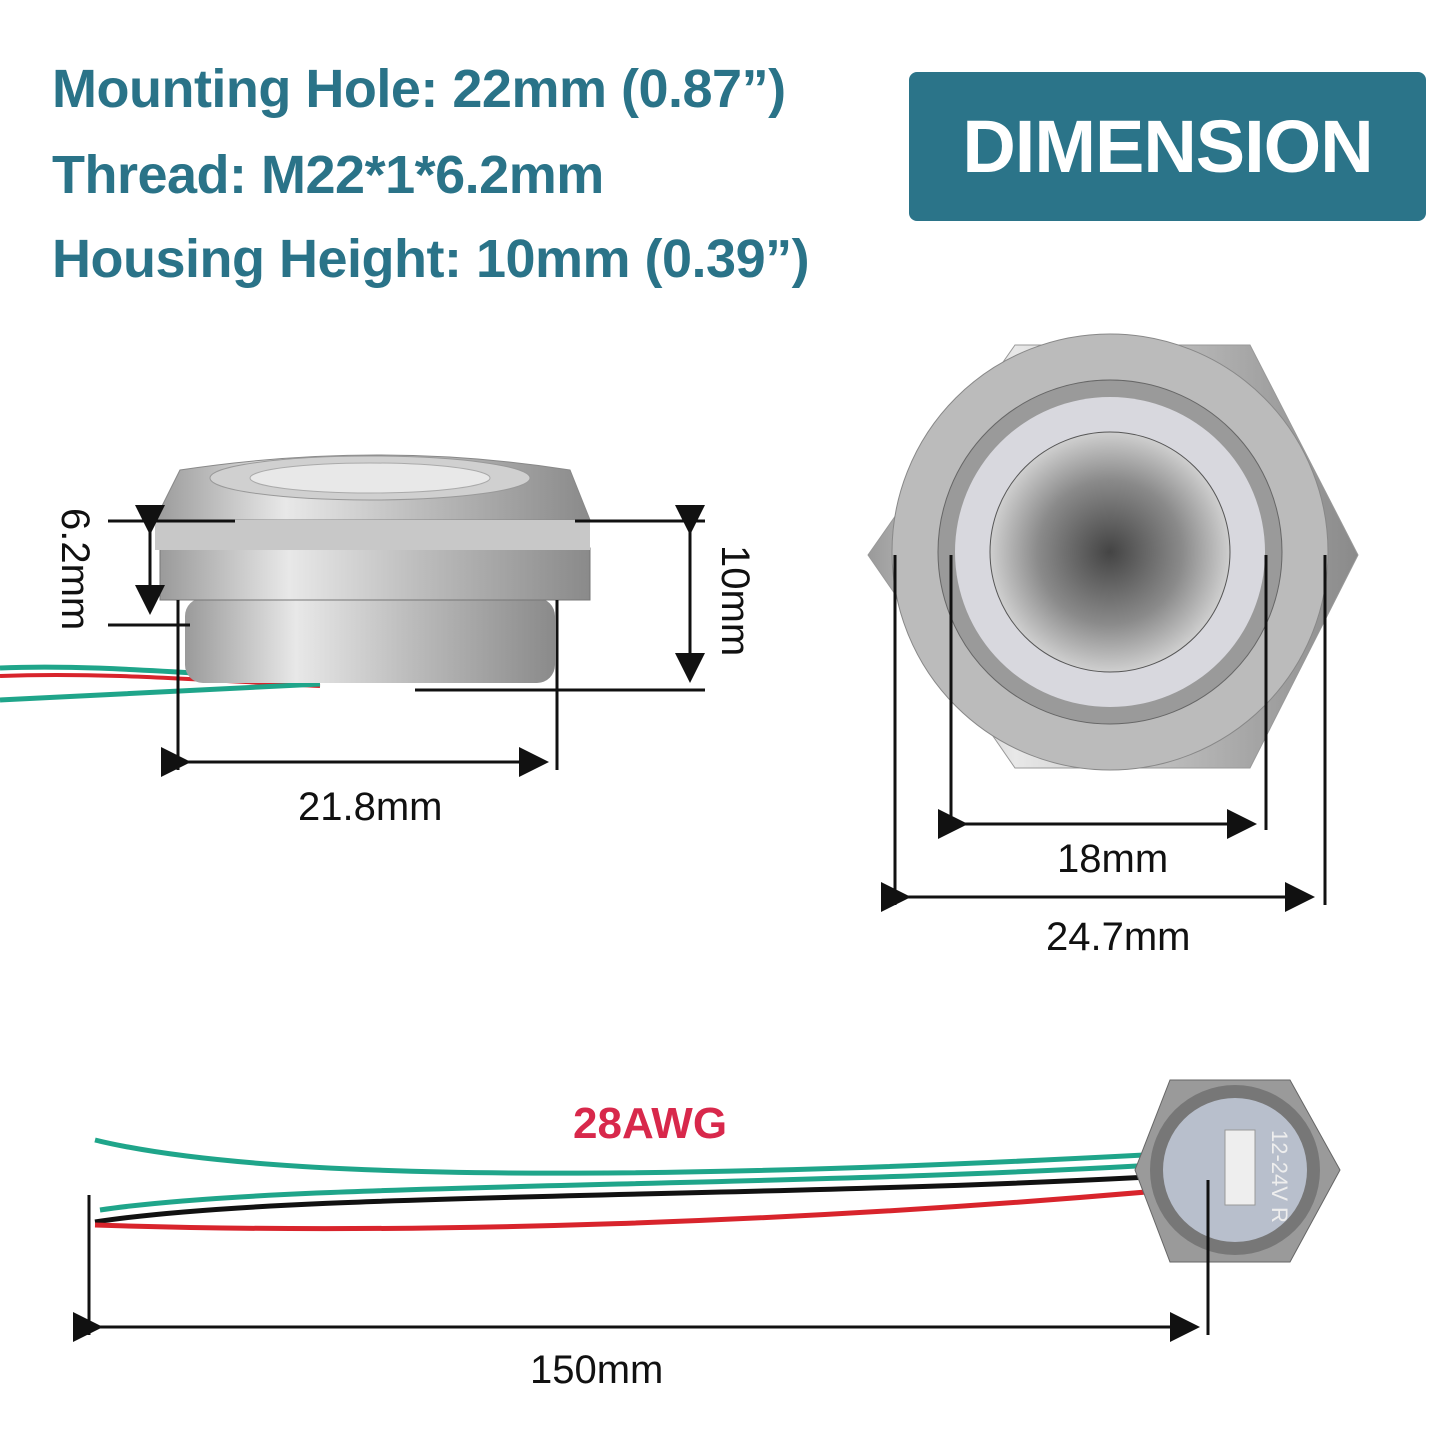  What do you see at coordinates (419, 89) in the screenshot?
I see `spec-mounting-hole: Mounting Hole: 22mm (0.87”)` at bounding box center [419, 89].